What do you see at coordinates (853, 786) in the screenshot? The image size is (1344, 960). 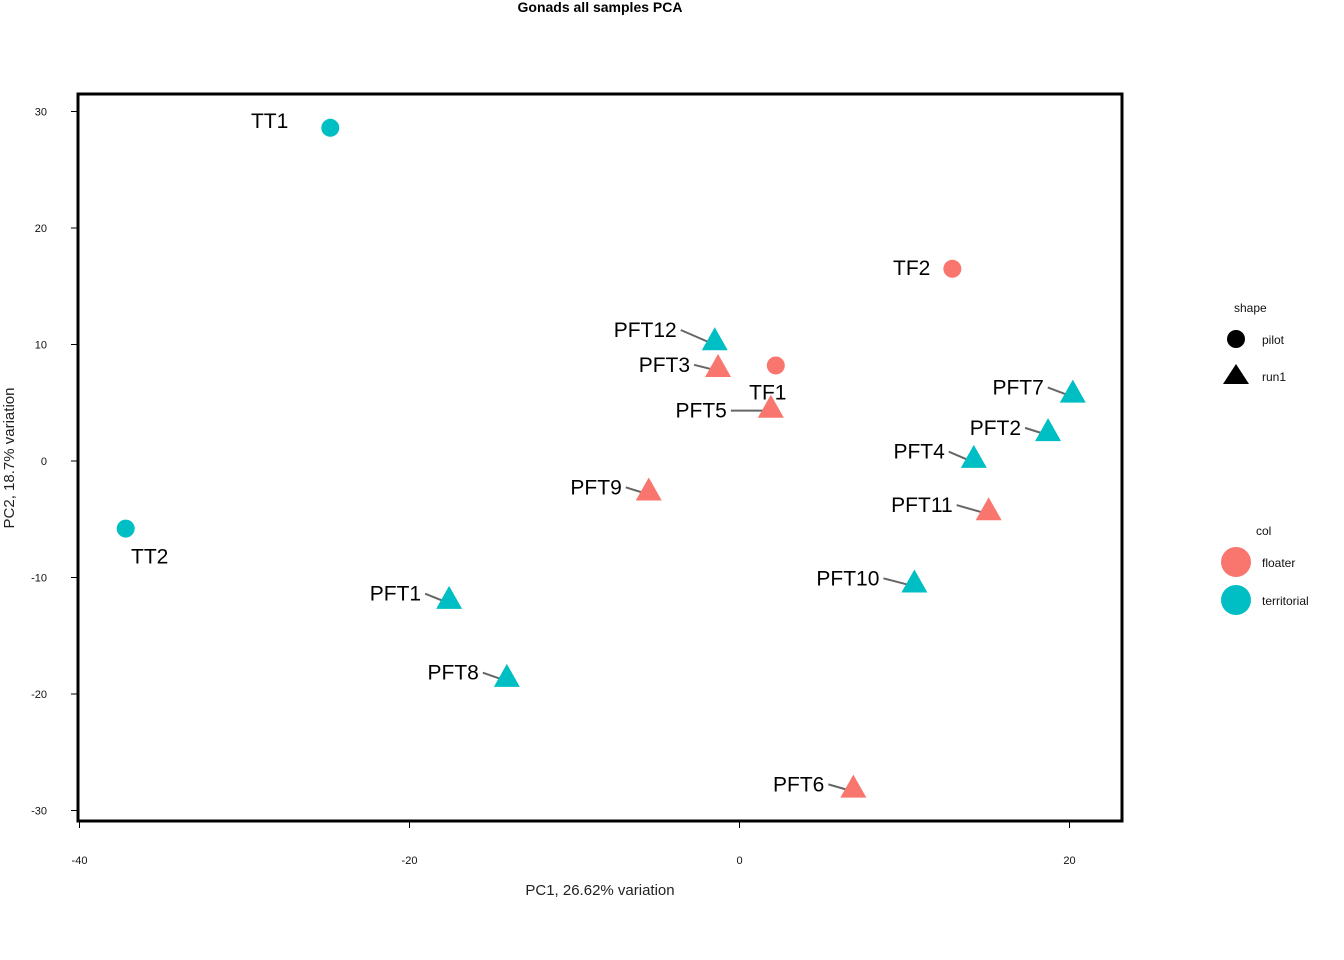 I see `point-pft6-triangle` at bounding box center [853, 786].